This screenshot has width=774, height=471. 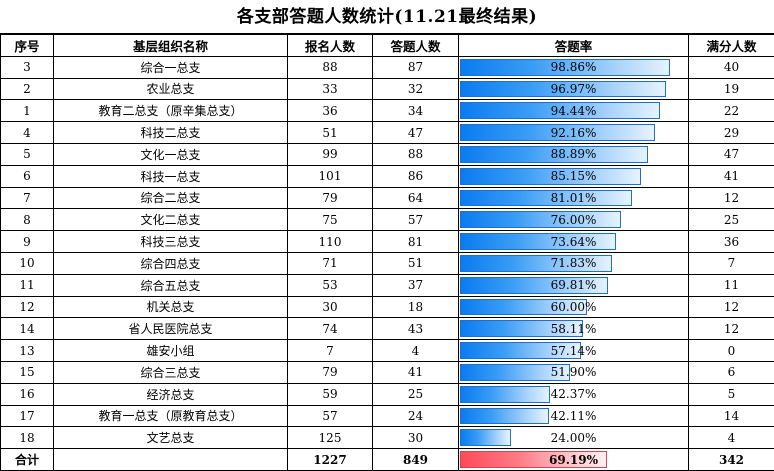 What do you see at coordinates (574, 307) in the screenshot?
I see `rate-text: 60.00%` at bounding box center [574, 307].